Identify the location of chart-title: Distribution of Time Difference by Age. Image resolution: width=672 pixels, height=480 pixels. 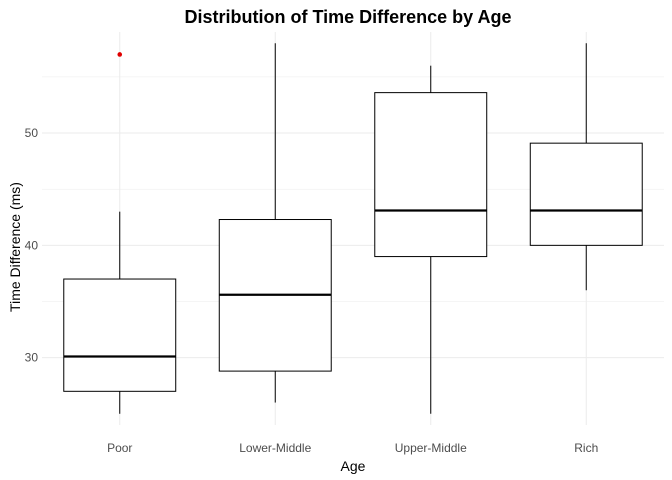
(347, 17).